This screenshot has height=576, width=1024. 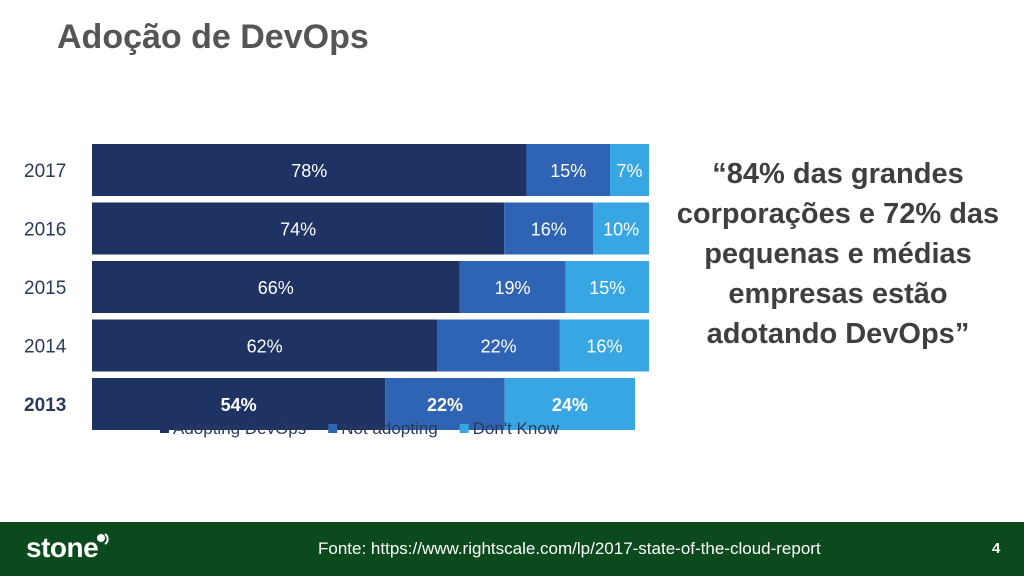 I want to click on data-label-2013-0: 54%, so click(x=239, y=405).